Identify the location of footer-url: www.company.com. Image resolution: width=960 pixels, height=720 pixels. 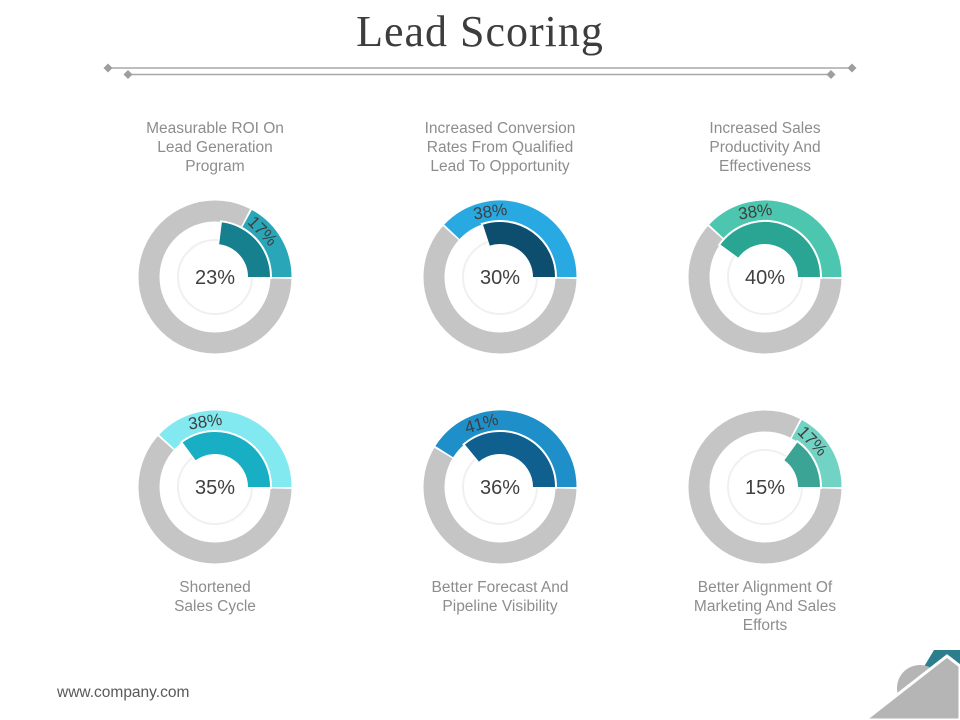
(123, 692).